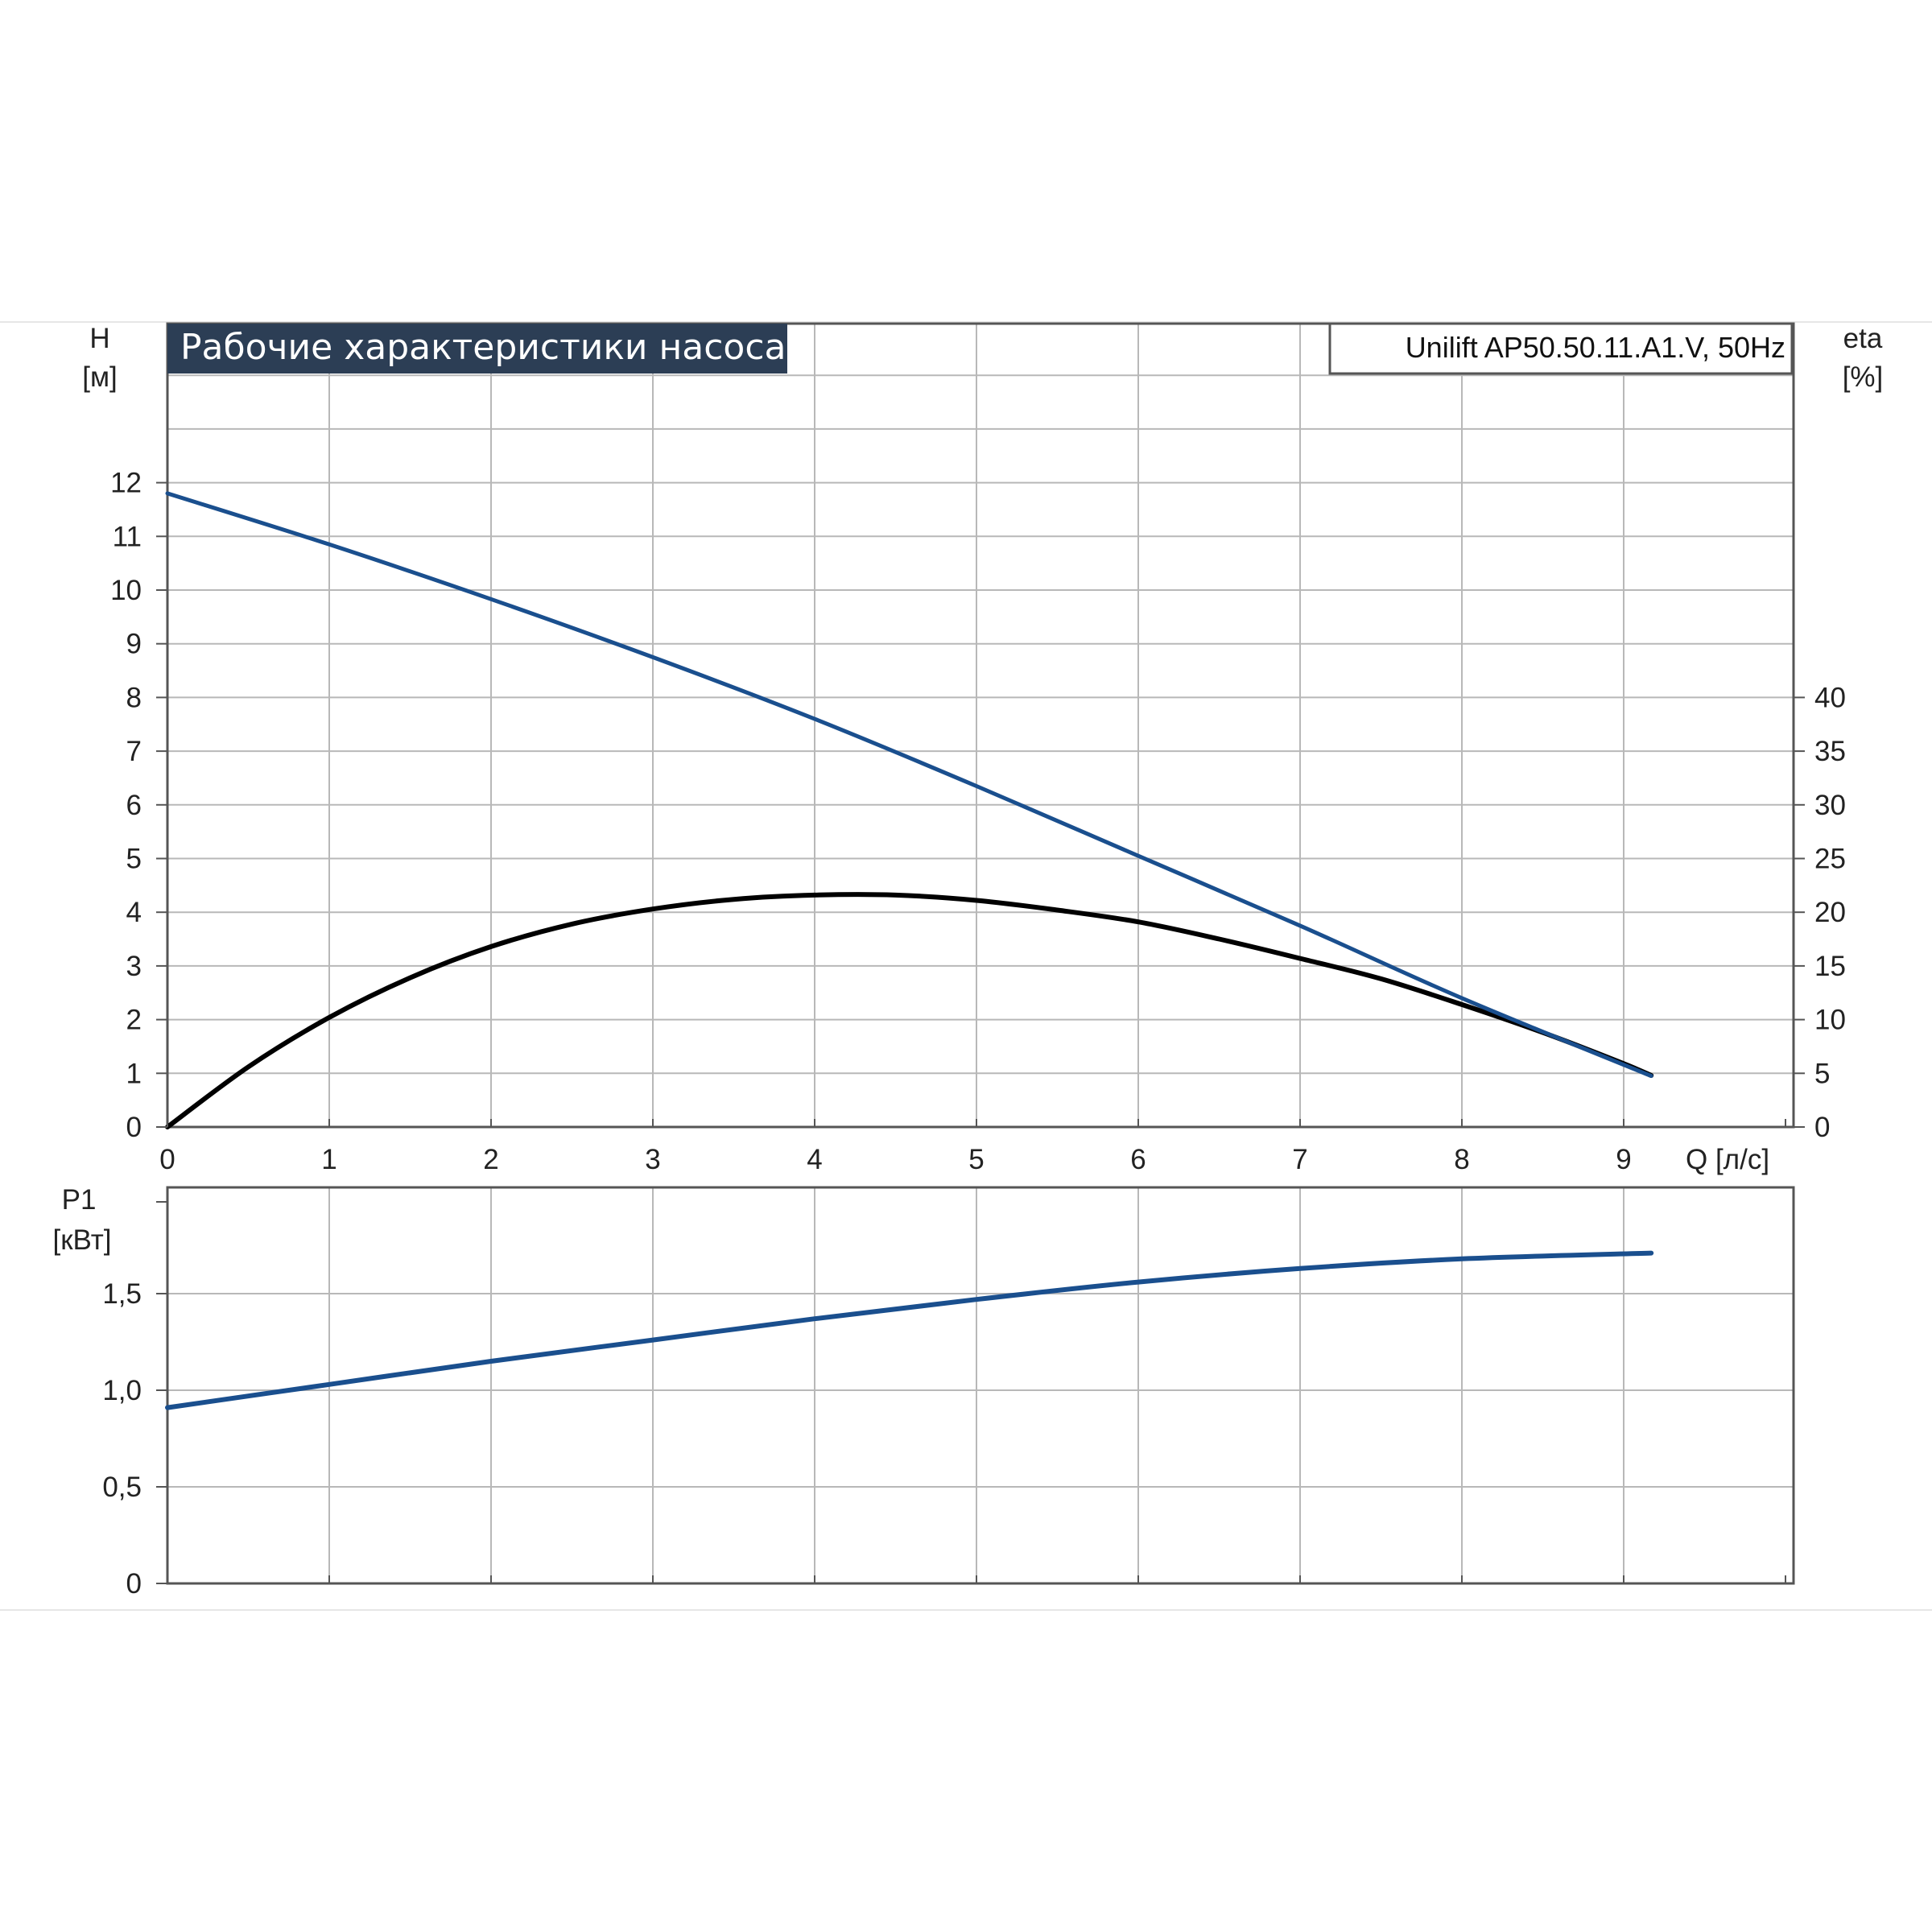 This screenshot has width=1932, height=1932. Describe the element at coordinates (134, 912) in the screenshot. I see `y-left-tick-label: 4` at that location.